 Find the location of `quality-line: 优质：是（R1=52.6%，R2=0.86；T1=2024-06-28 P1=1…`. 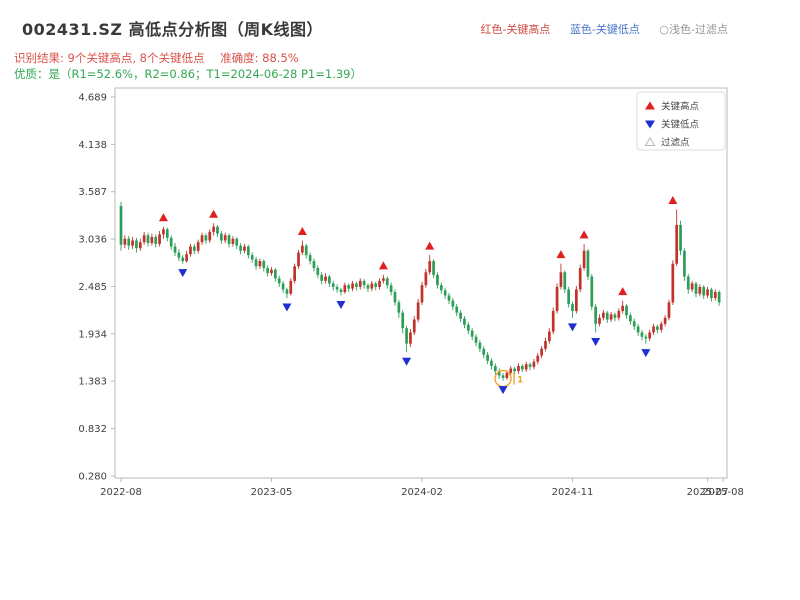

quality-line: 优质：是（R1=52.6%，R2=0.86；T1=2024-06-28 P1=1… is located at coordinates (188, 74).